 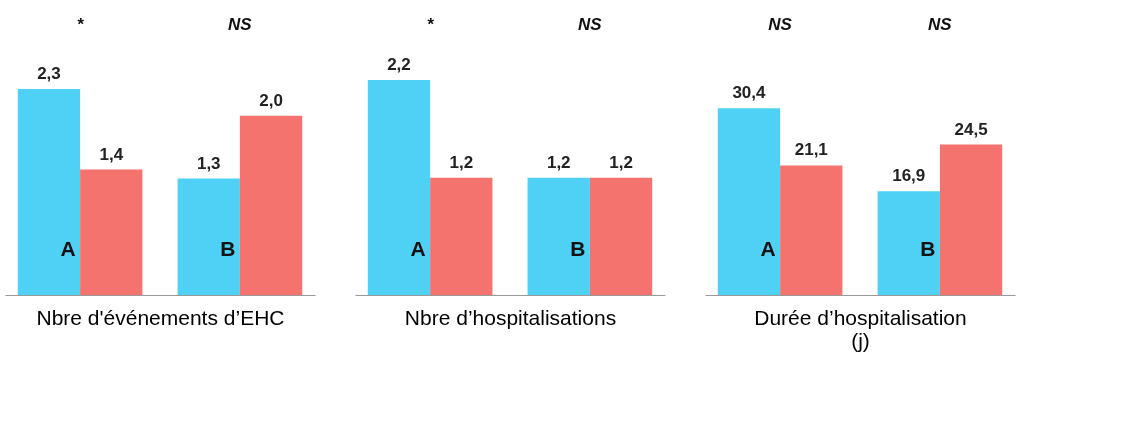 I want to click on data-label: 24,5, so click(x=971, y=129).